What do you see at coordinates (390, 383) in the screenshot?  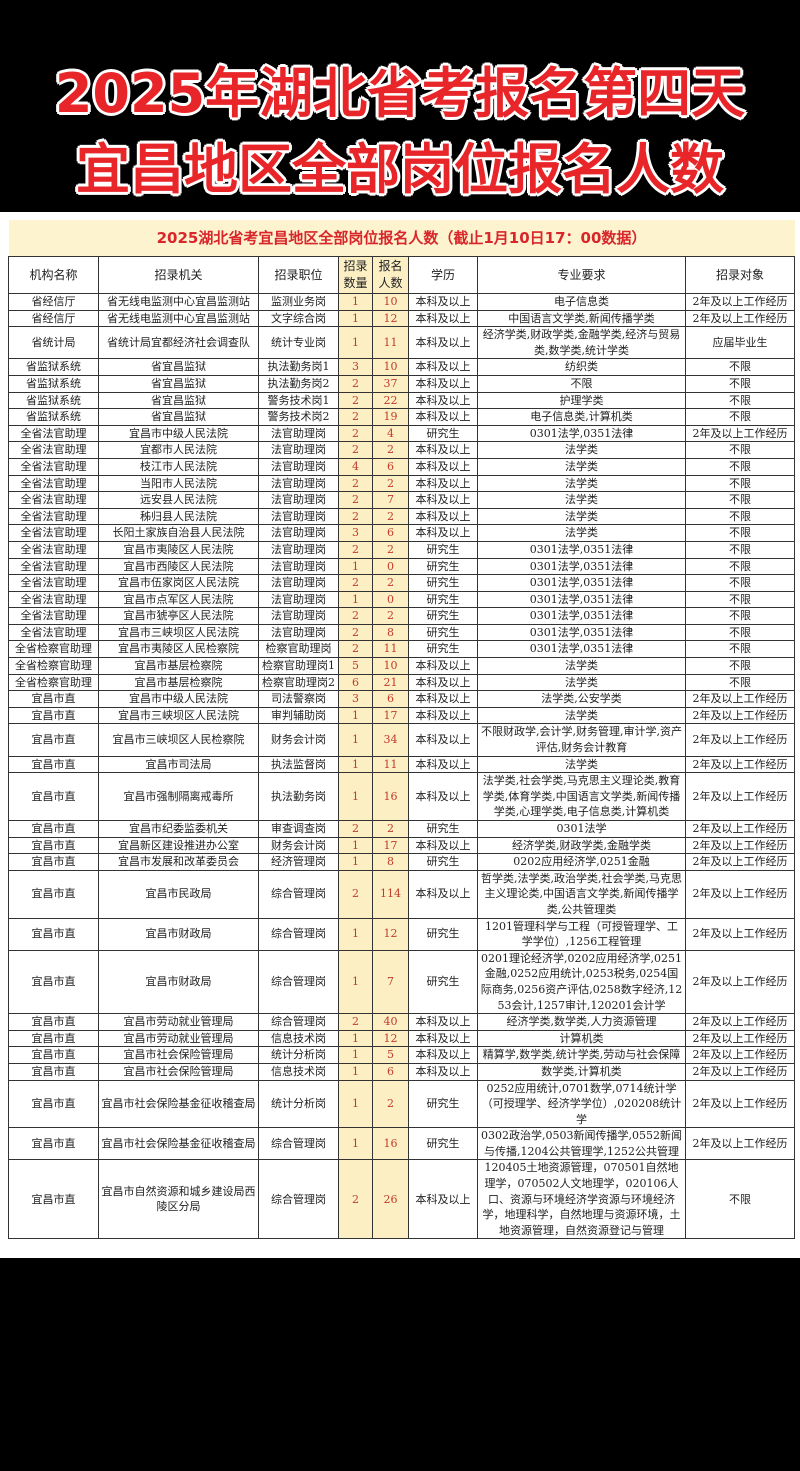 I see `cell-applicants: 37` at bounding box center [390, 383].